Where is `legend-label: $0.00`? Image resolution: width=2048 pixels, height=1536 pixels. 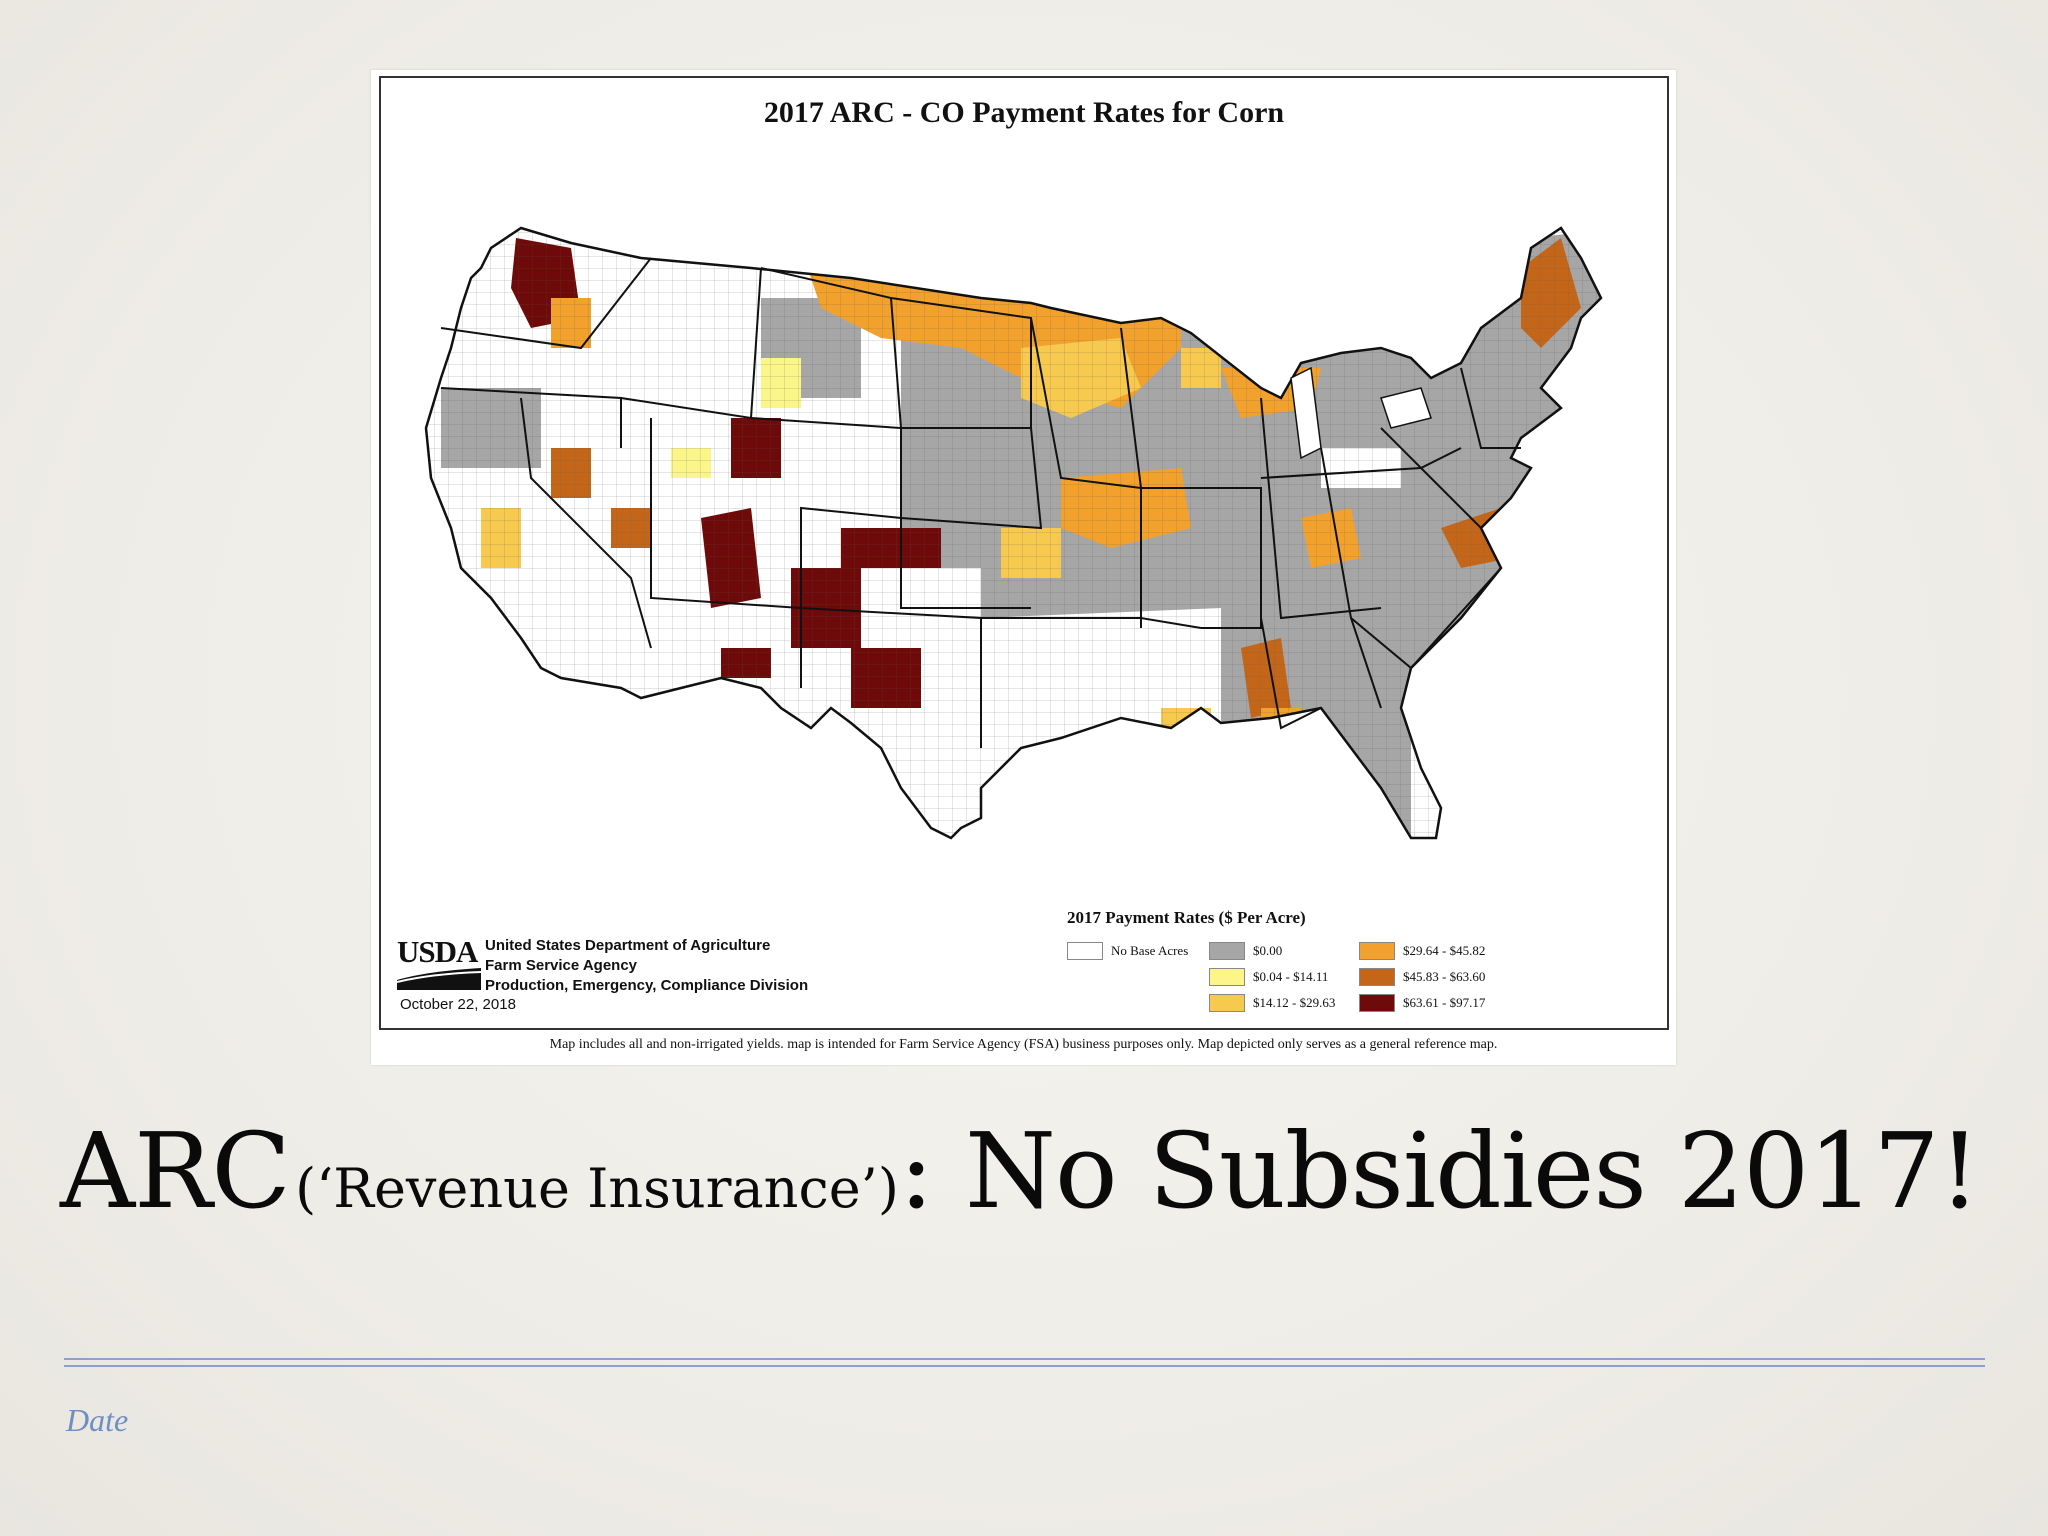
legend-label: $0.00 is located at coordinates (1268, 950).